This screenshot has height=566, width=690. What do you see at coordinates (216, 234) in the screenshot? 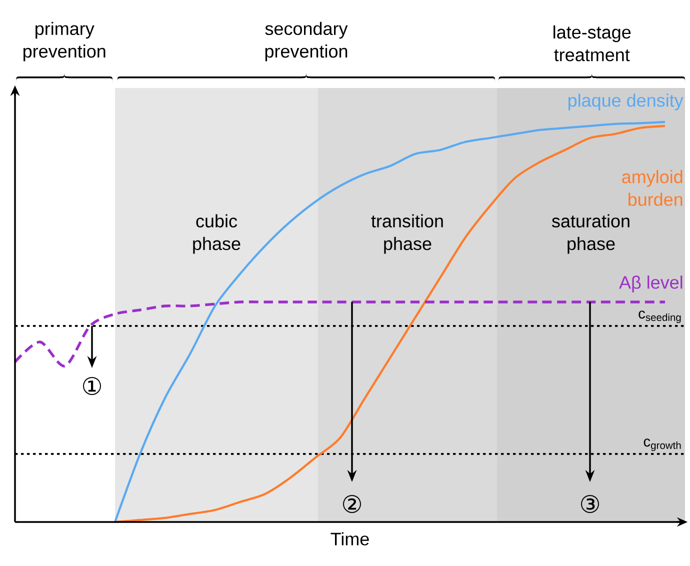
I see `annotation: cubic phase` at bounding box center [216, 234].